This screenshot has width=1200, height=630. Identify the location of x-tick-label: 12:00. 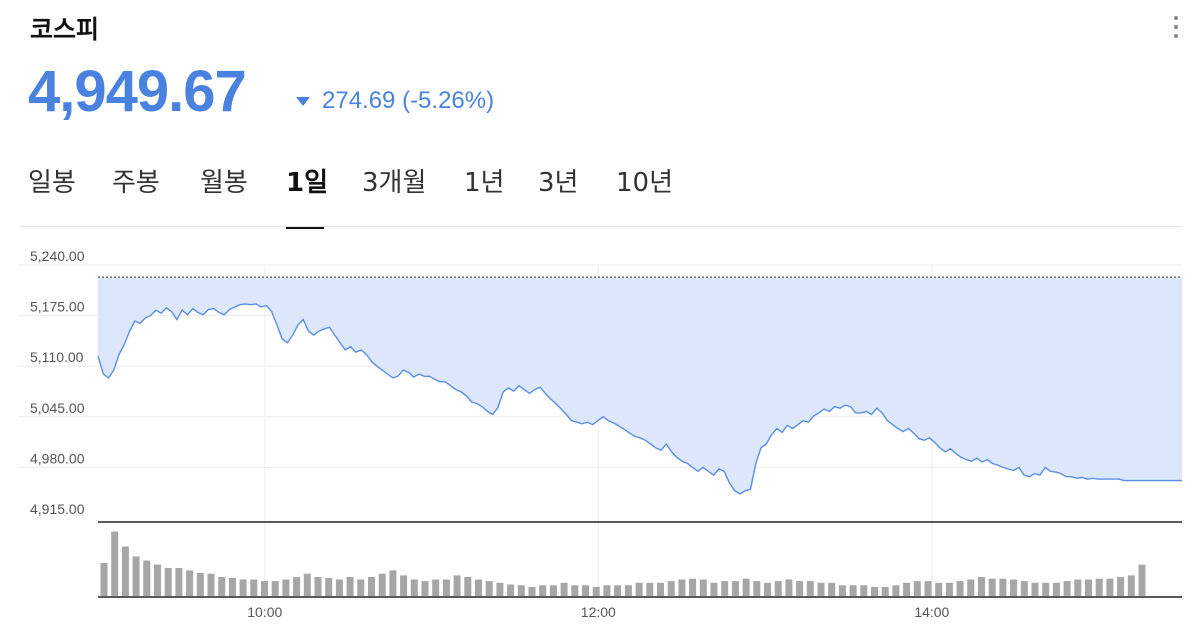
(598, 612).